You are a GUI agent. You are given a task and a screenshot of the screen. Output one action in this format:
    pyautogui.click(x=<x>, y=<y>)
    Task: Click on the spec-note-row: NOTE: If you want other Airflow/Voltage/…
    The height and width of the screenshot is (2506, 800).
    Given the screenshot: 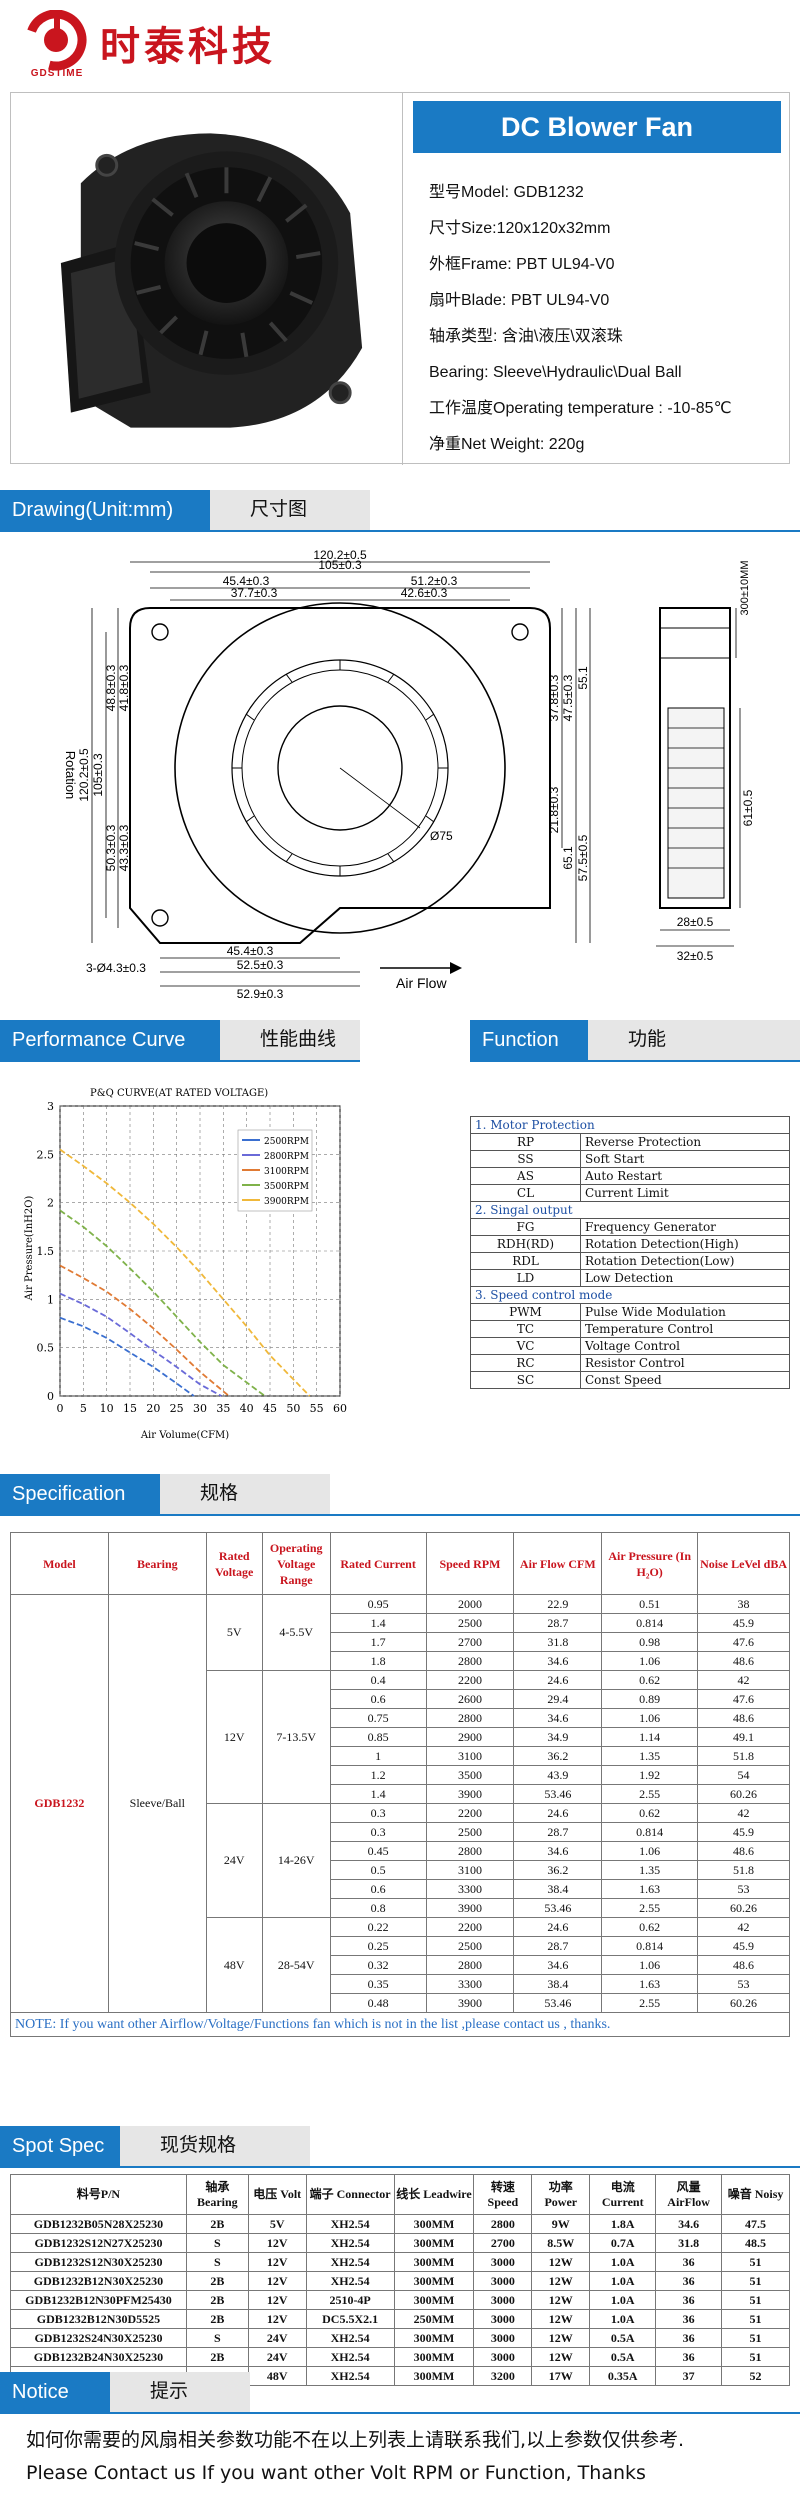 What is the action you would take?
    pyautogui.click(x=400, y=2024)
    